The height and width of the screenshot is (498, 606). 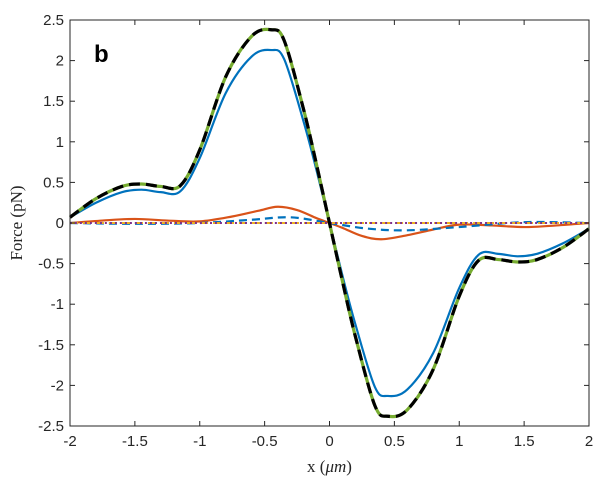 What do you see at coordinates (394, 441) in the screenshot?
I see `x-tick-label: 0.5` at bounding box center [394, 441].